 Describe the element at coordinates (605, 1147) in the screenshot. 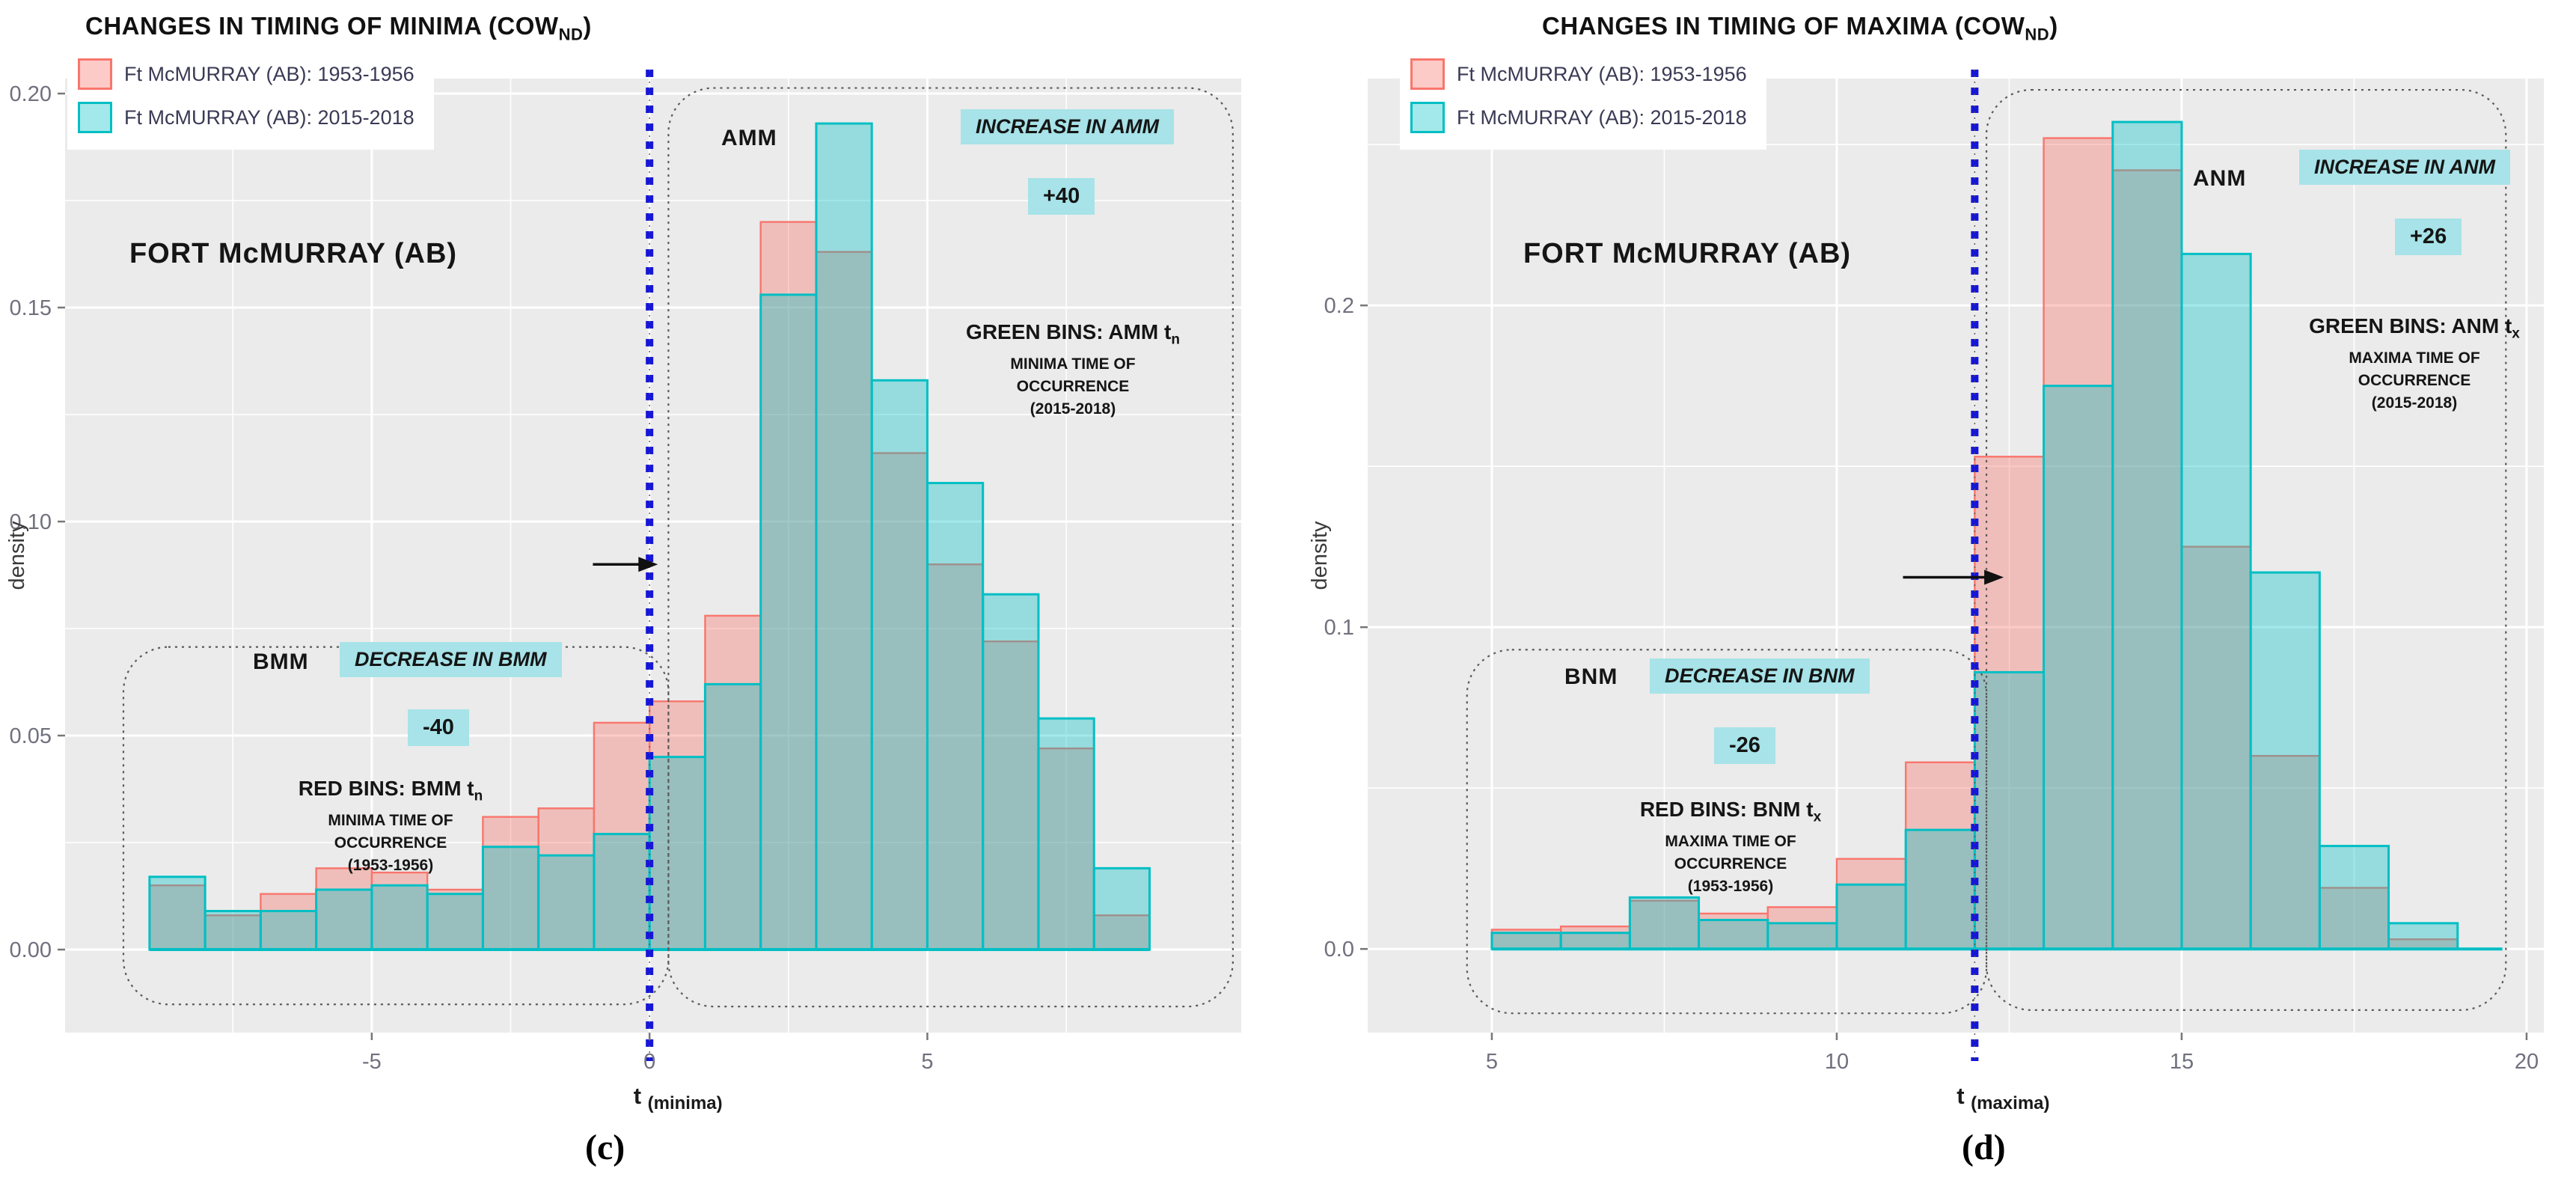

I see `subfigure-caption-c: (c)` at that location.